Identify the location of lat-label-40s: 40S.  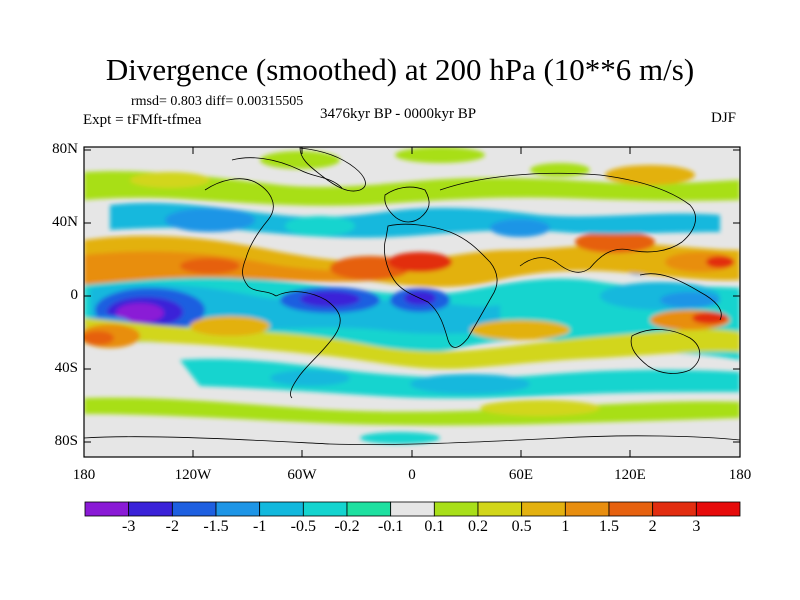
(66, 368).